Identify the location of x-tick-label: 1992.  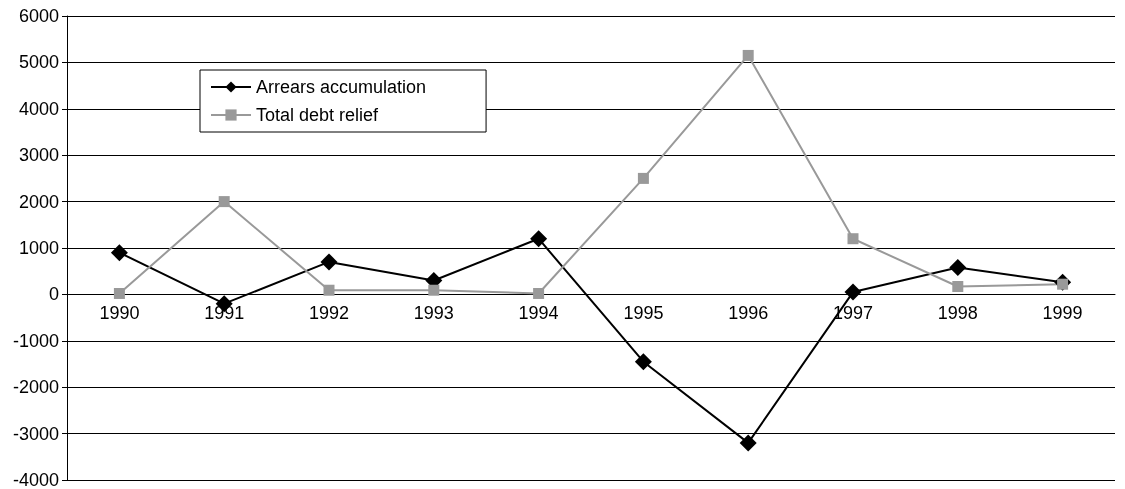
(329, 313).